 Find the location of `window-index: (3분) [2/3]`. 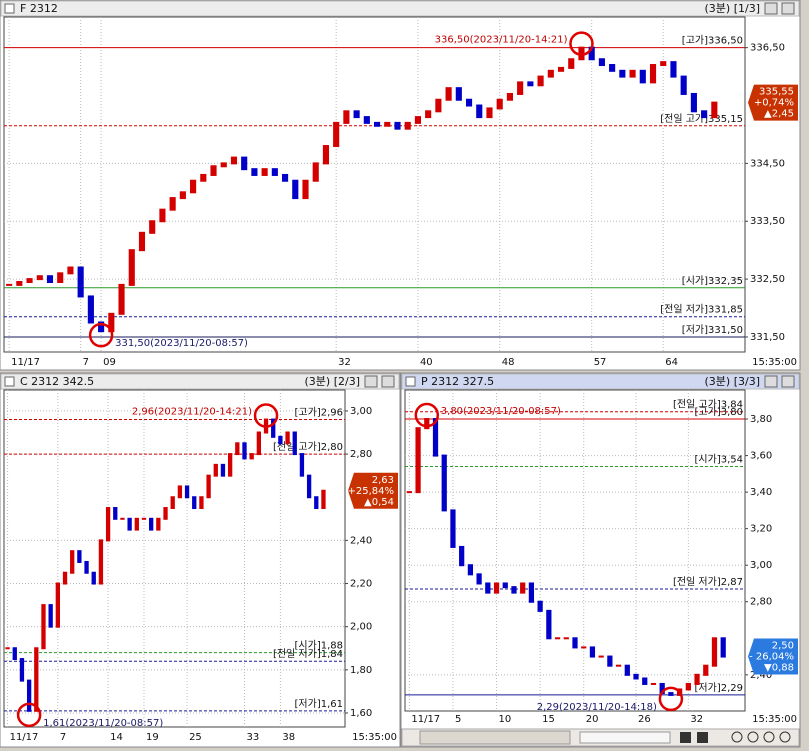

window-index: (3분) [2/3] is located at coordinates (332, 381).